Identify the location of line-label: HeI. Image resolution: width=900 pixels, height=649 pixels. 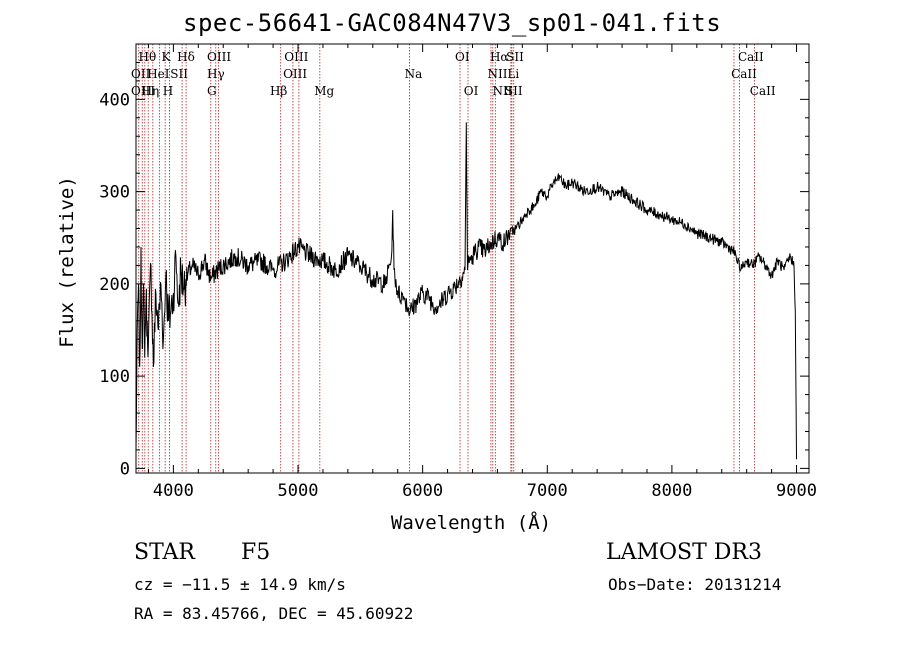
(158, 74).